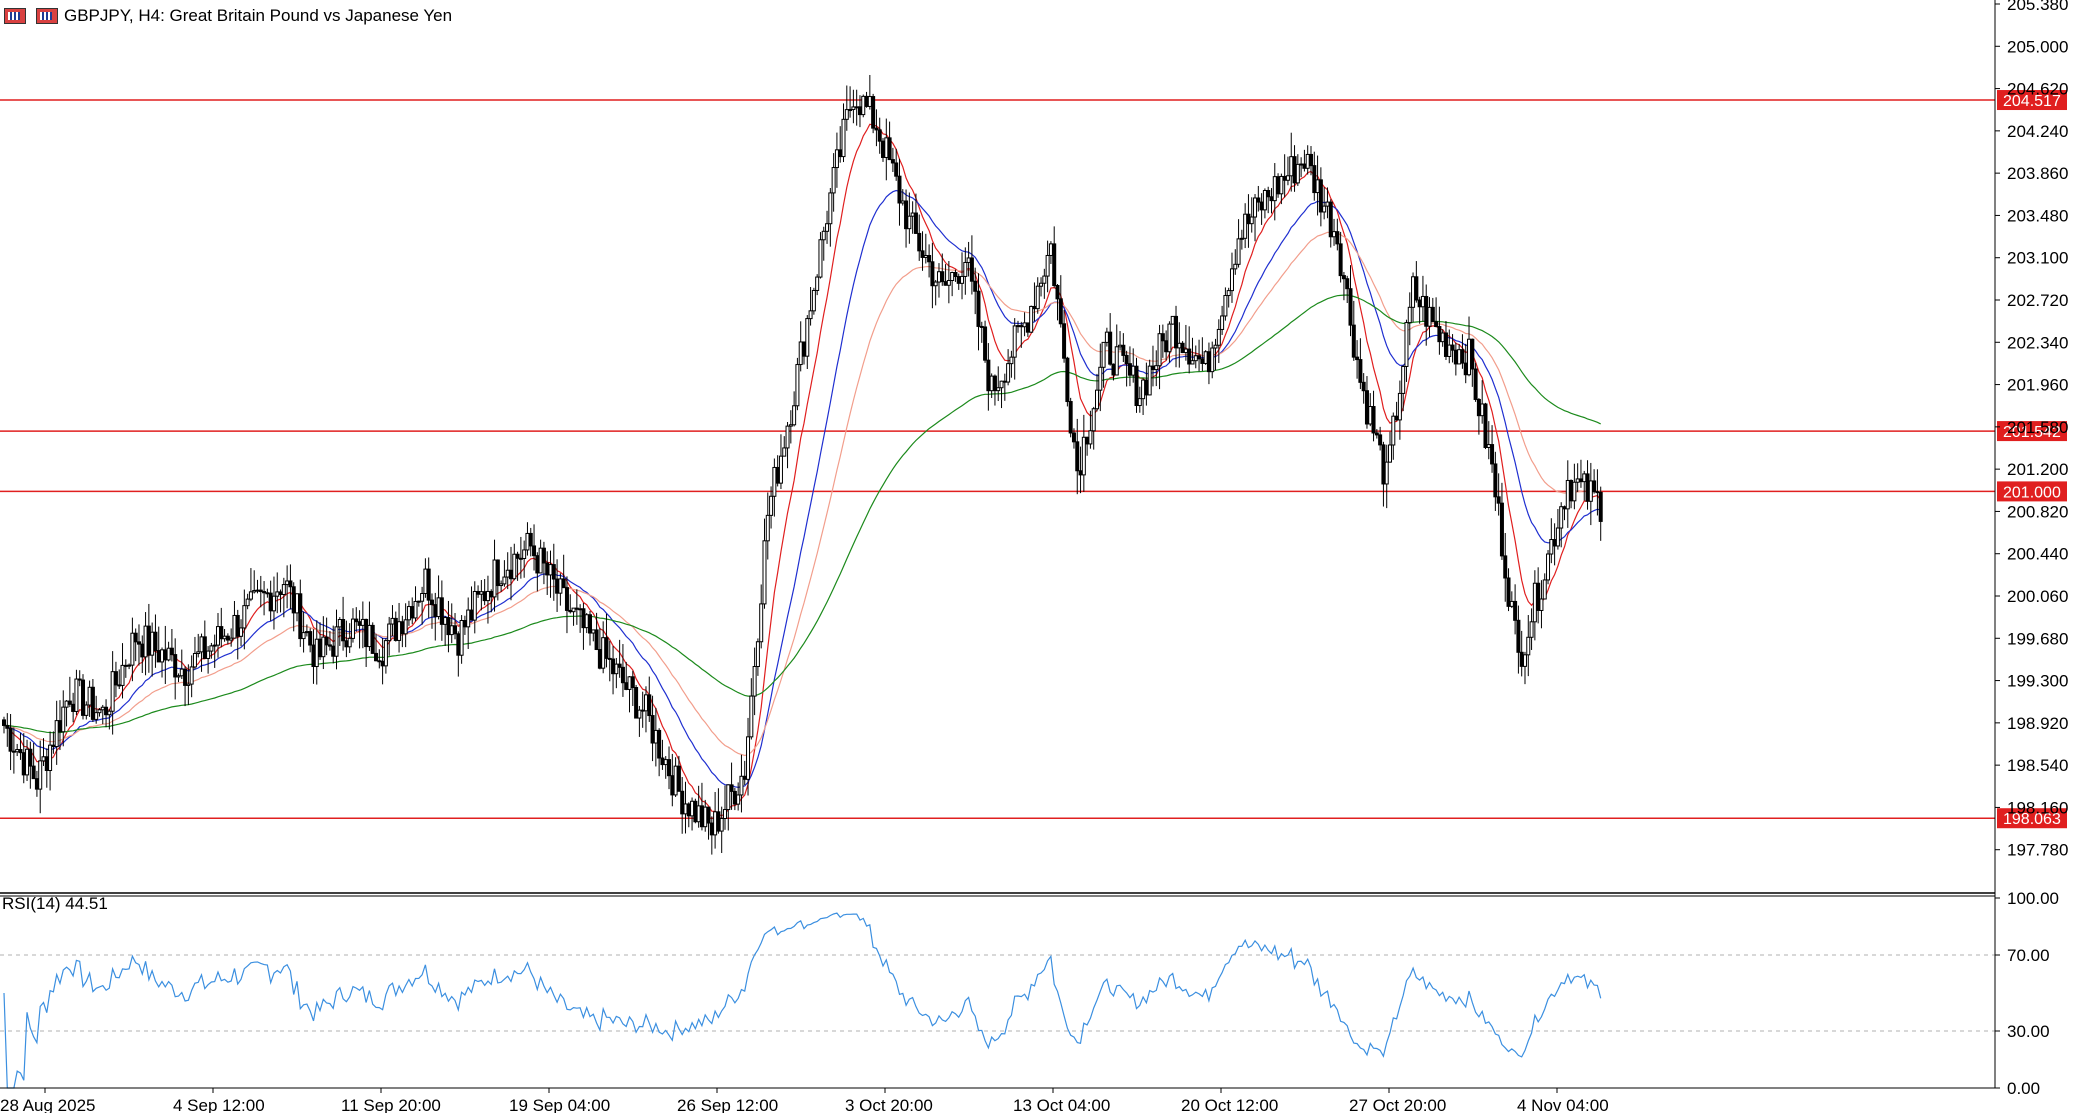 This screenshot has width=2075, height=1113. What do you see at coordinates (2032, 432) in the screenshot?
I see `level-tag-label: 201.542` at bounding box center [2032, 432].